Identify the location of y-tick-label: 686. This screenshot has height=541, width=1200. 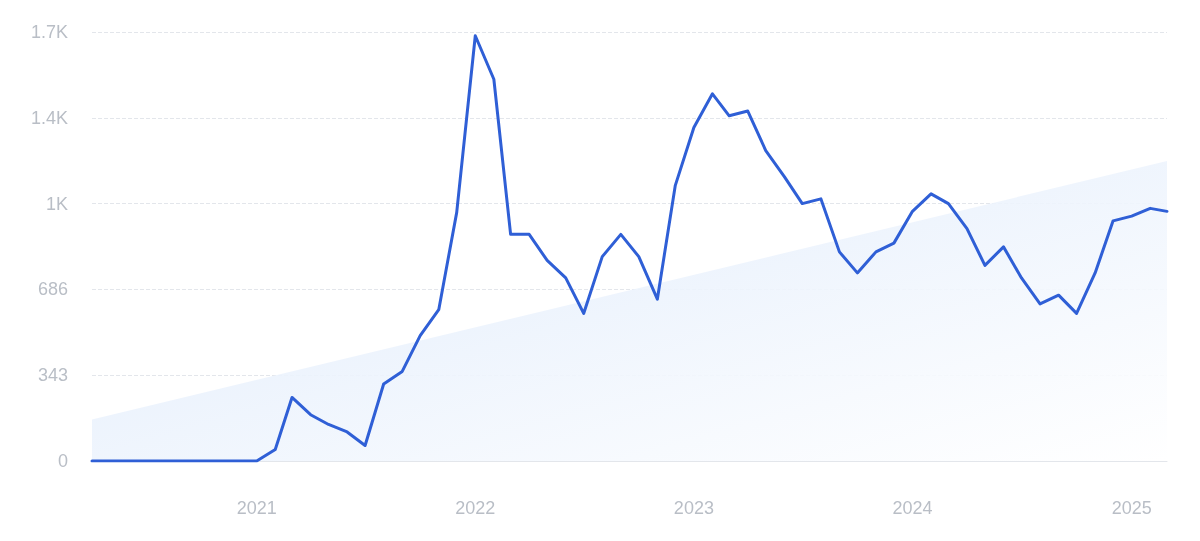
(52, 289).